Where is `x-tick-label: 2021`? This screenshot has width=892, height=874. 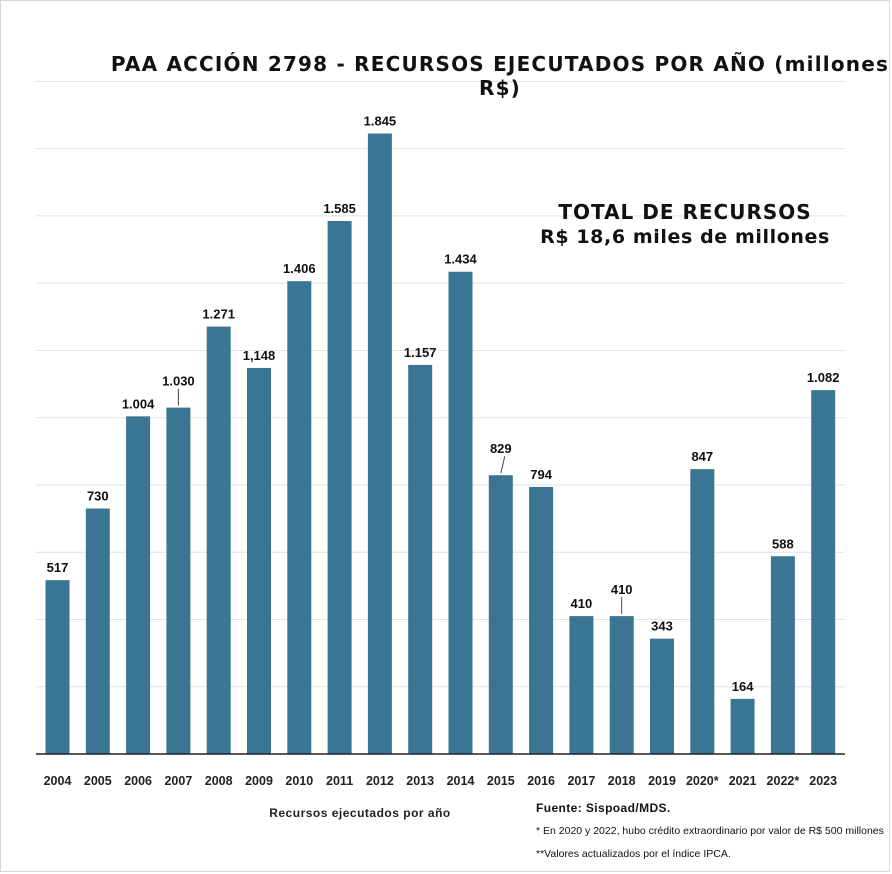
x-tick-label: 2021 is located at coordinates (743, 781).